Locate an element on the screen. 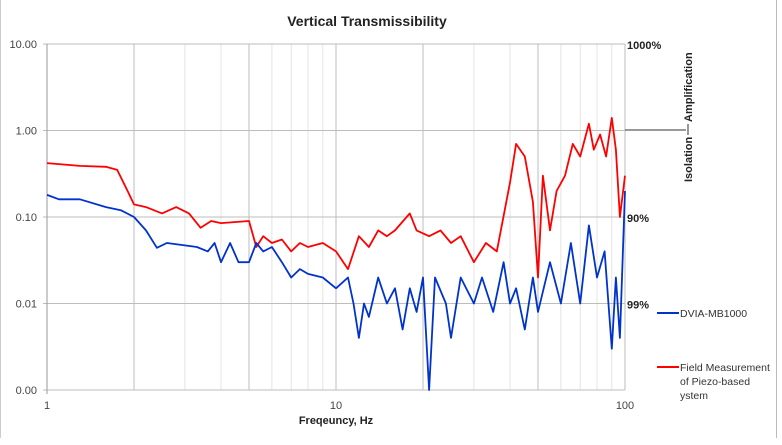 The image size is (782, 445). x-axis-label: Freqeuncy, Hz is located at coordinates (336, 421).